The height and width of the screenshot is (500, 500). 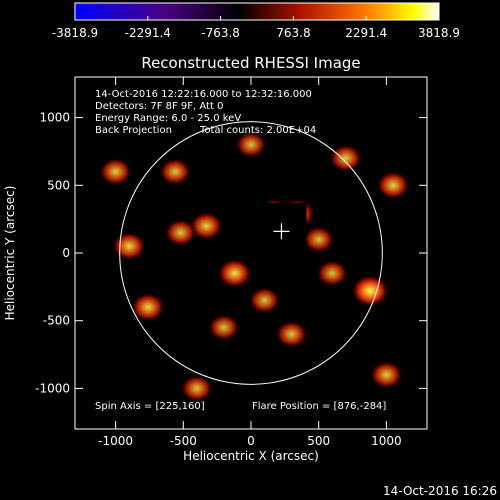 I want to click on flare-position-label: Flare Position = [876,-284], so click(x=319, y=406).